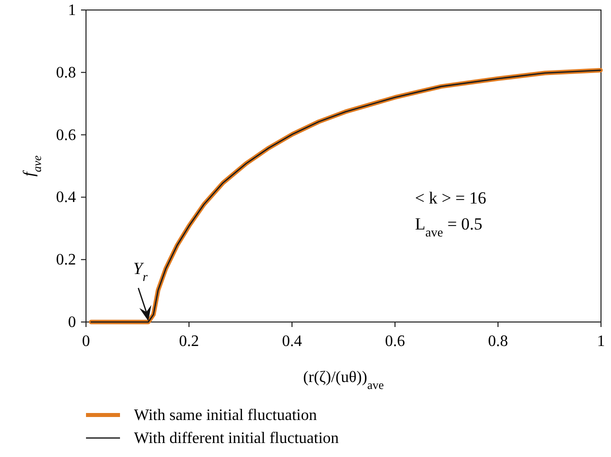  I want to click on x-tick-label: 0.4, so click(292, 341).